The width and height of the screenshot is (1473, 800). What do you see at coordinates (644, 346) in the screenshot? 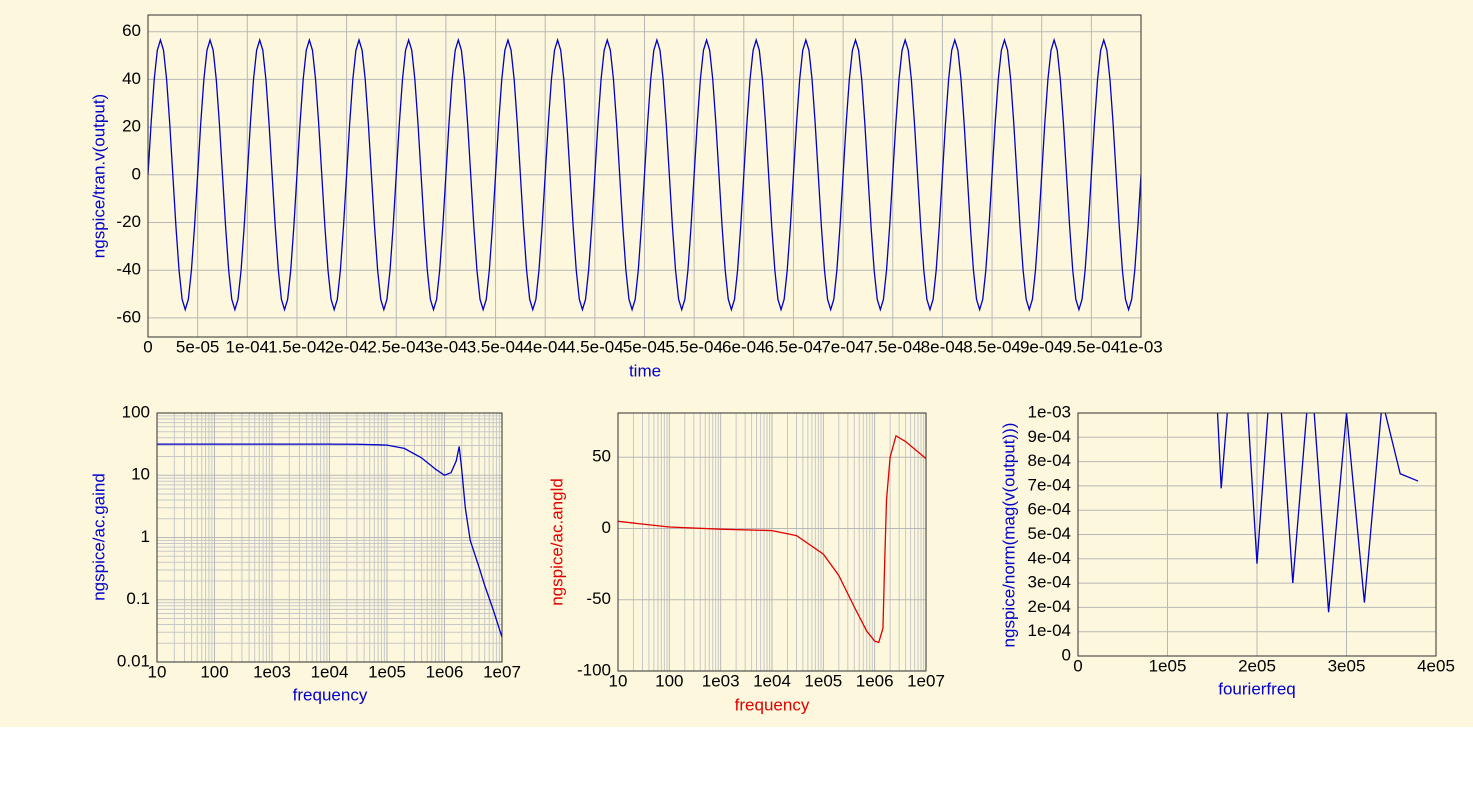
I see `x-tick-label: 5e-04` at bounding box center [644, 346].